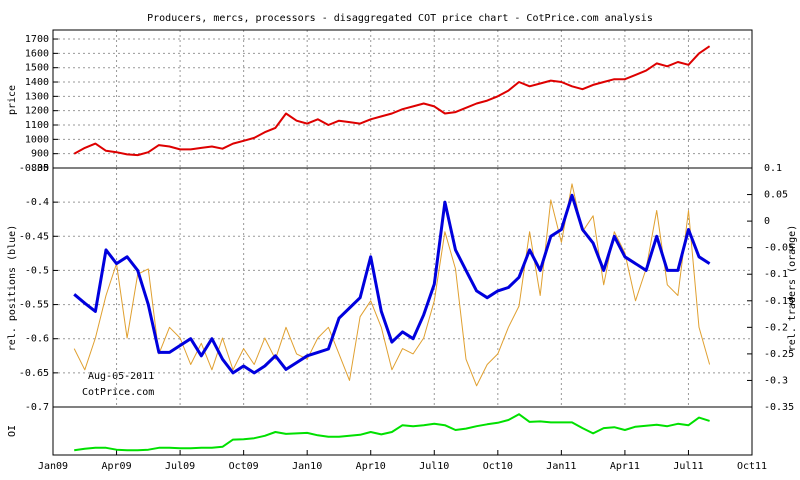  Describe the element at coordinates (498, 466) in the screenshot. I see `x-tick-label: Oct10` at that location.